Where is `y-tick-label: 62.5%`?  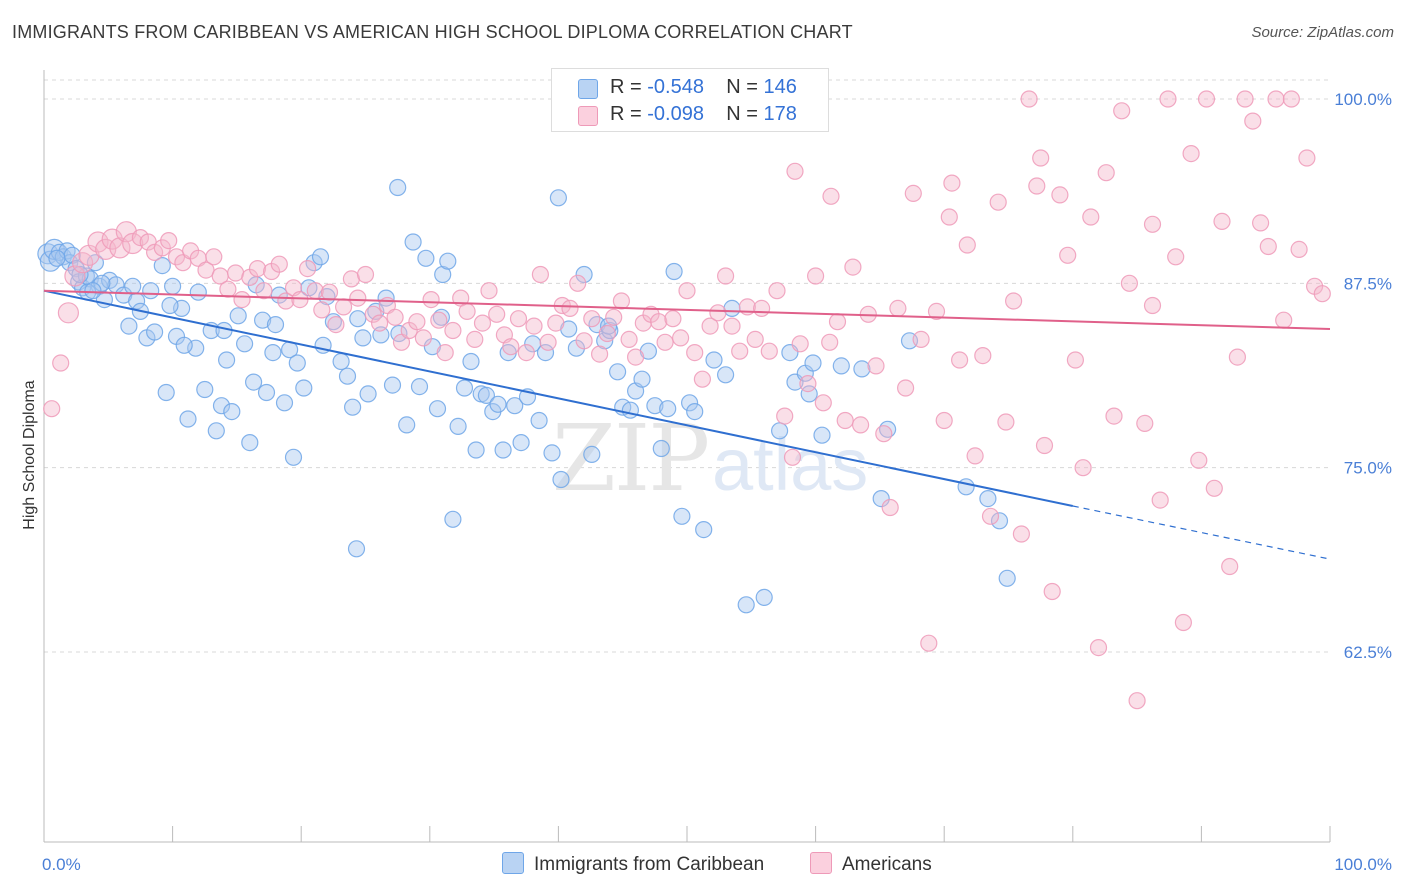
y-tick-label: 62.5% is located at coordinates (1368, 652).